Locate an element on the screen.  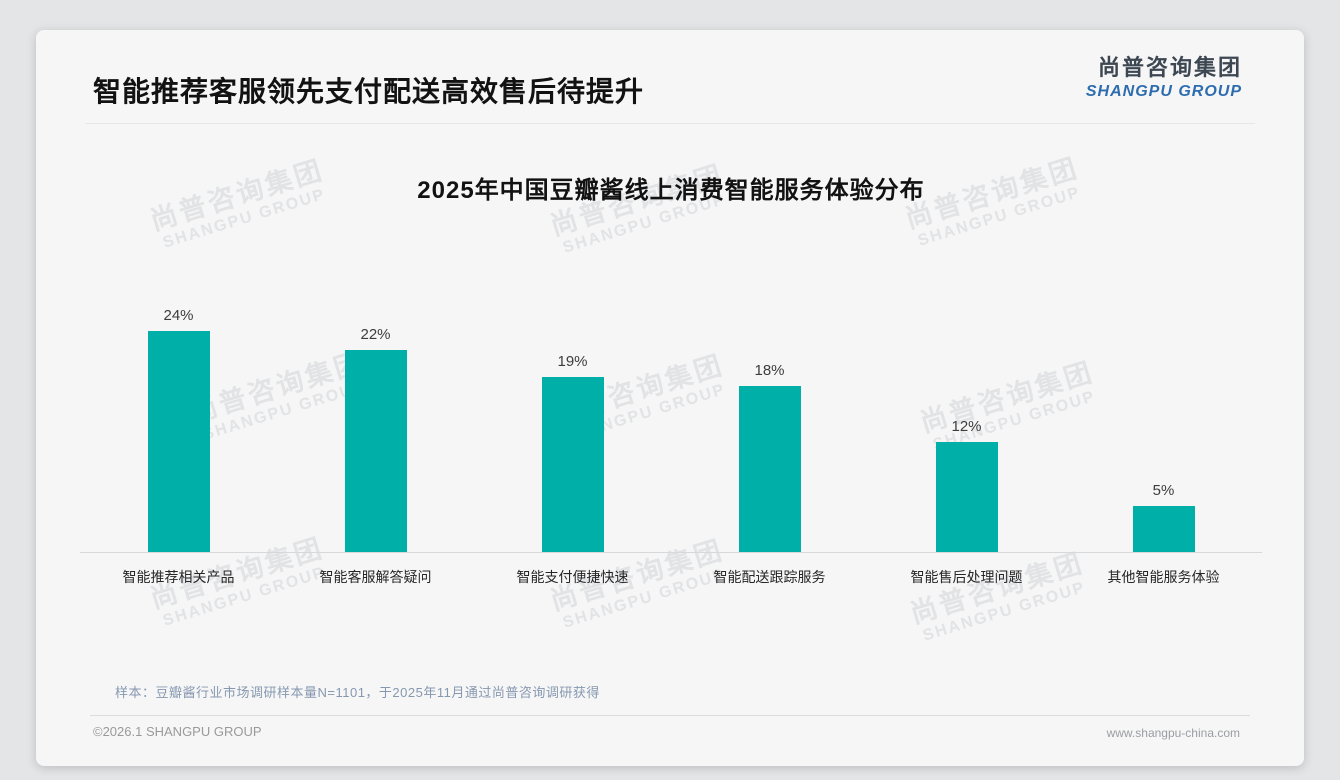
bar-slot: 12% is located at coordinates (966, 421).